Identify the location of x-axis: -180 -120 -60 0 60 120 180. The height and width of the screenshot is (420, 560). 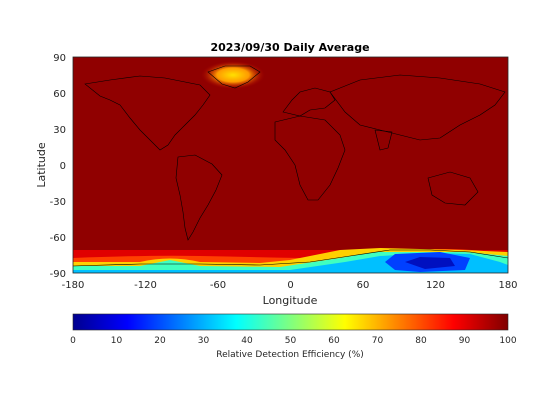
(290, 285).